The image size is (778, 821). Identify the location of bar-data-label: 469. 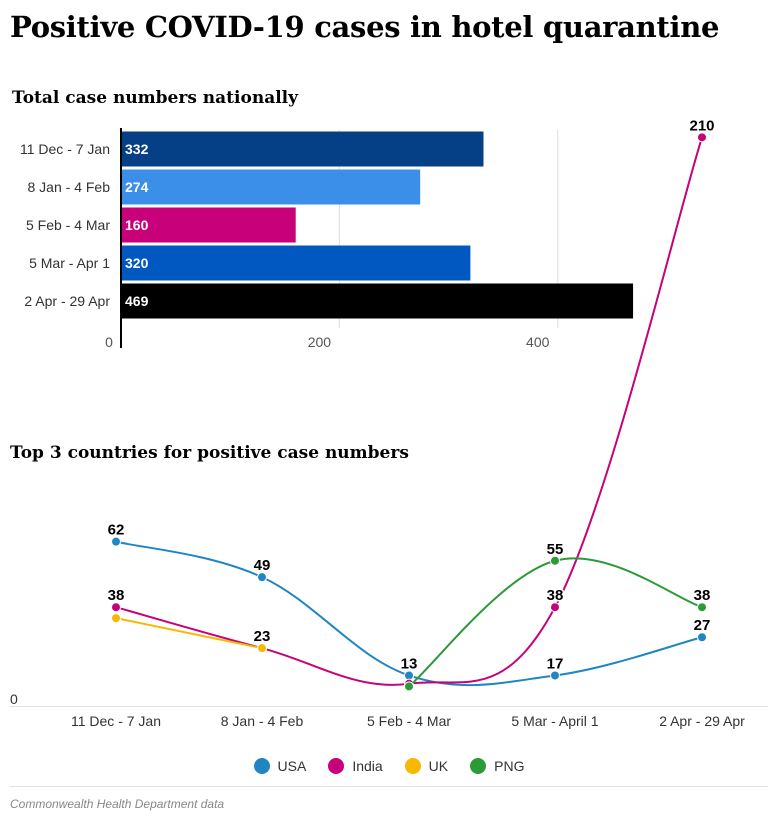
(137, 301).